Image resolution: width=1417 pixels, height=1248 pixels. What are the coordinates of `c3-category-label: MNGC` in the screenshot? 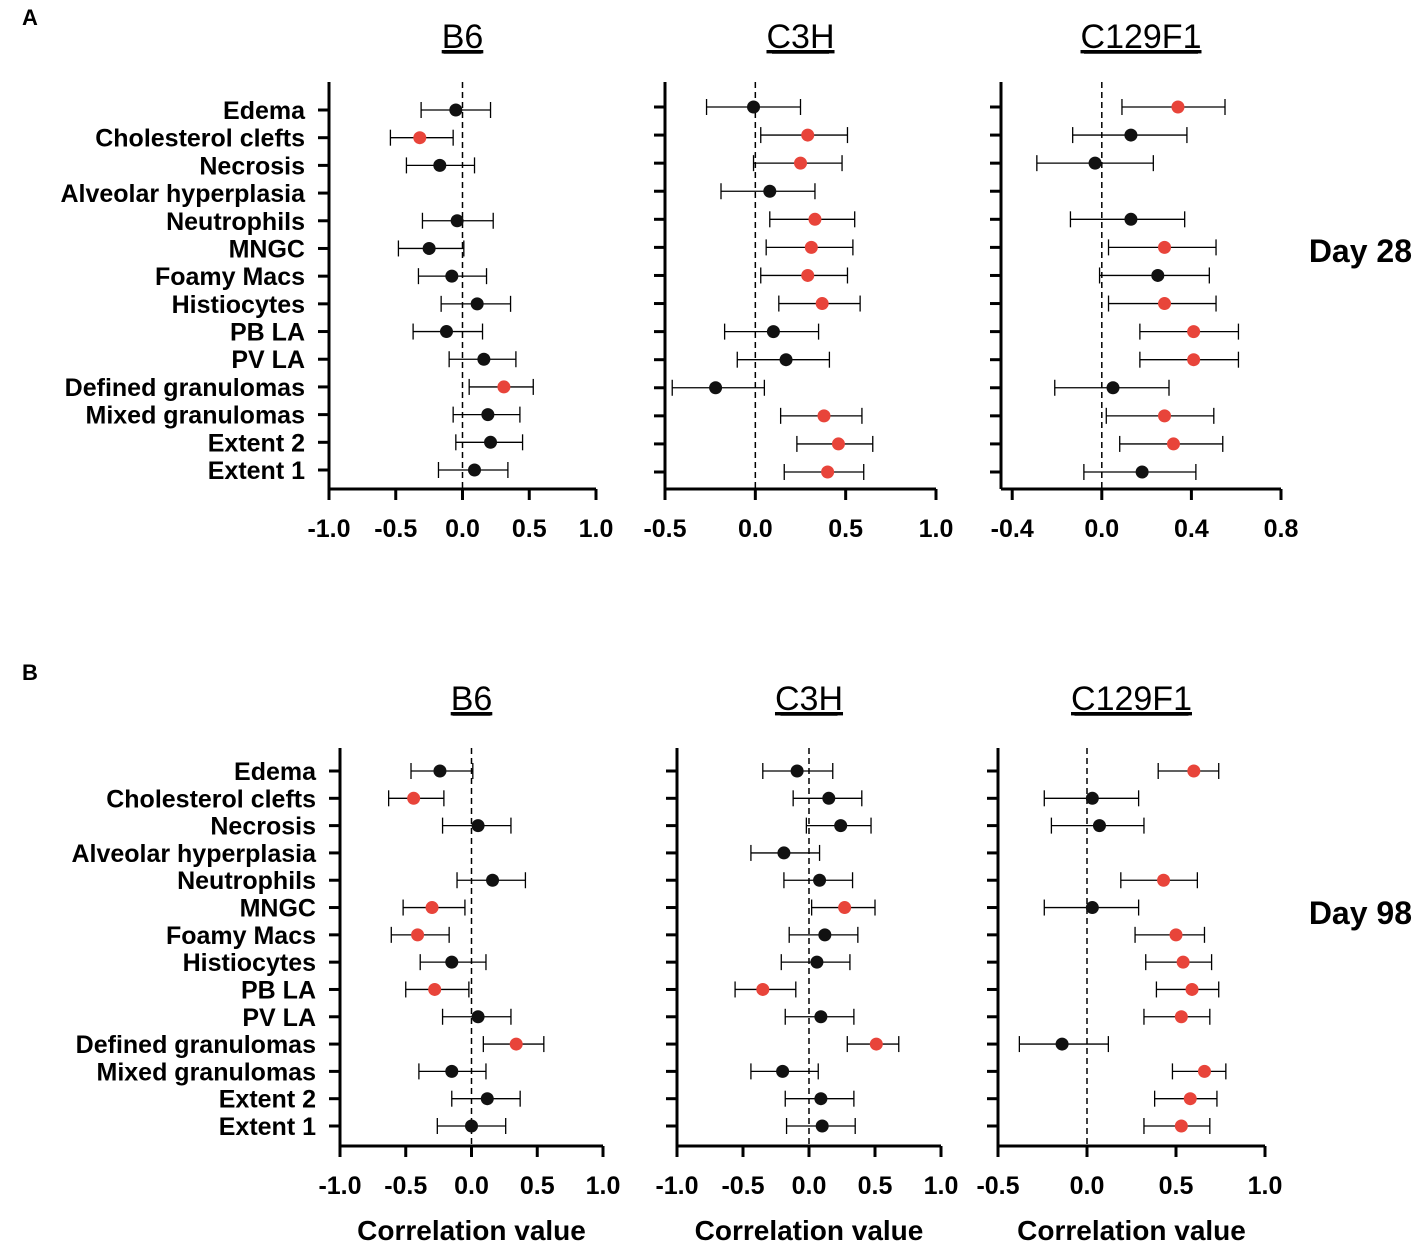 It's located at (278, 909).